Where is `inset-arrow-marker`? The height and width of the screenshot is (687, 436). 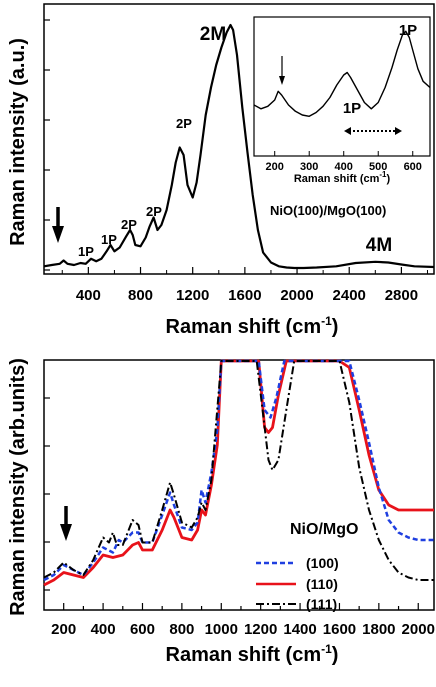
inset-arrow-marker is located at coordinates (282, 70).